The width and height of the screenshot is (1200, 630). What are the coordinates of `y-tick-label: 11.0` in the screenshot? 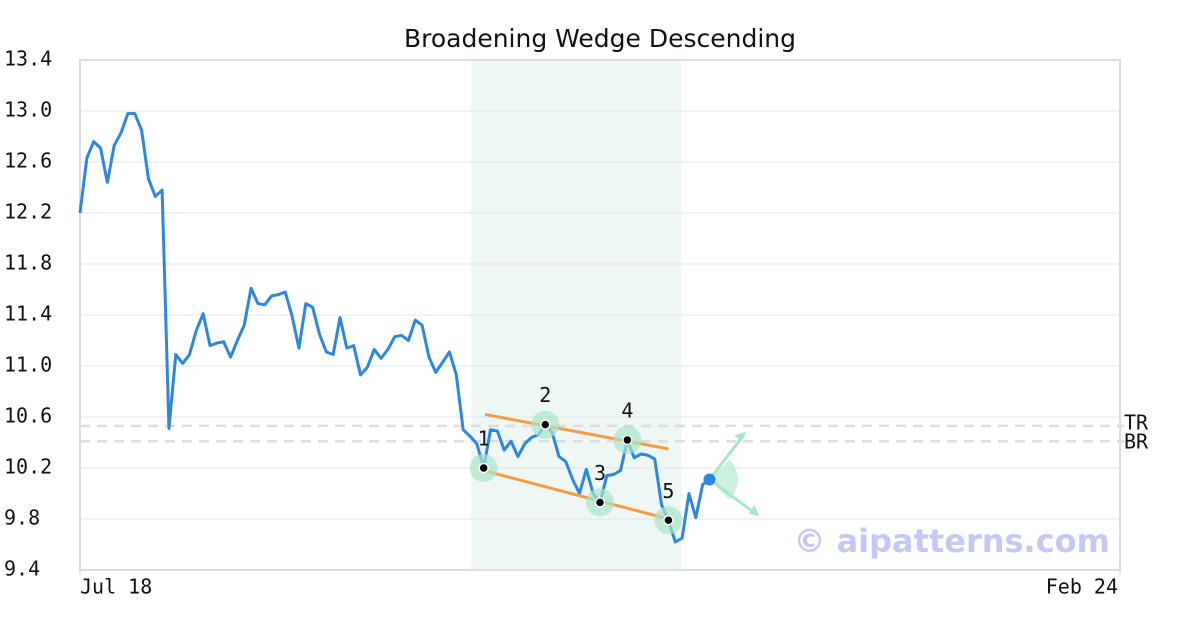 It's located at (28, 365).